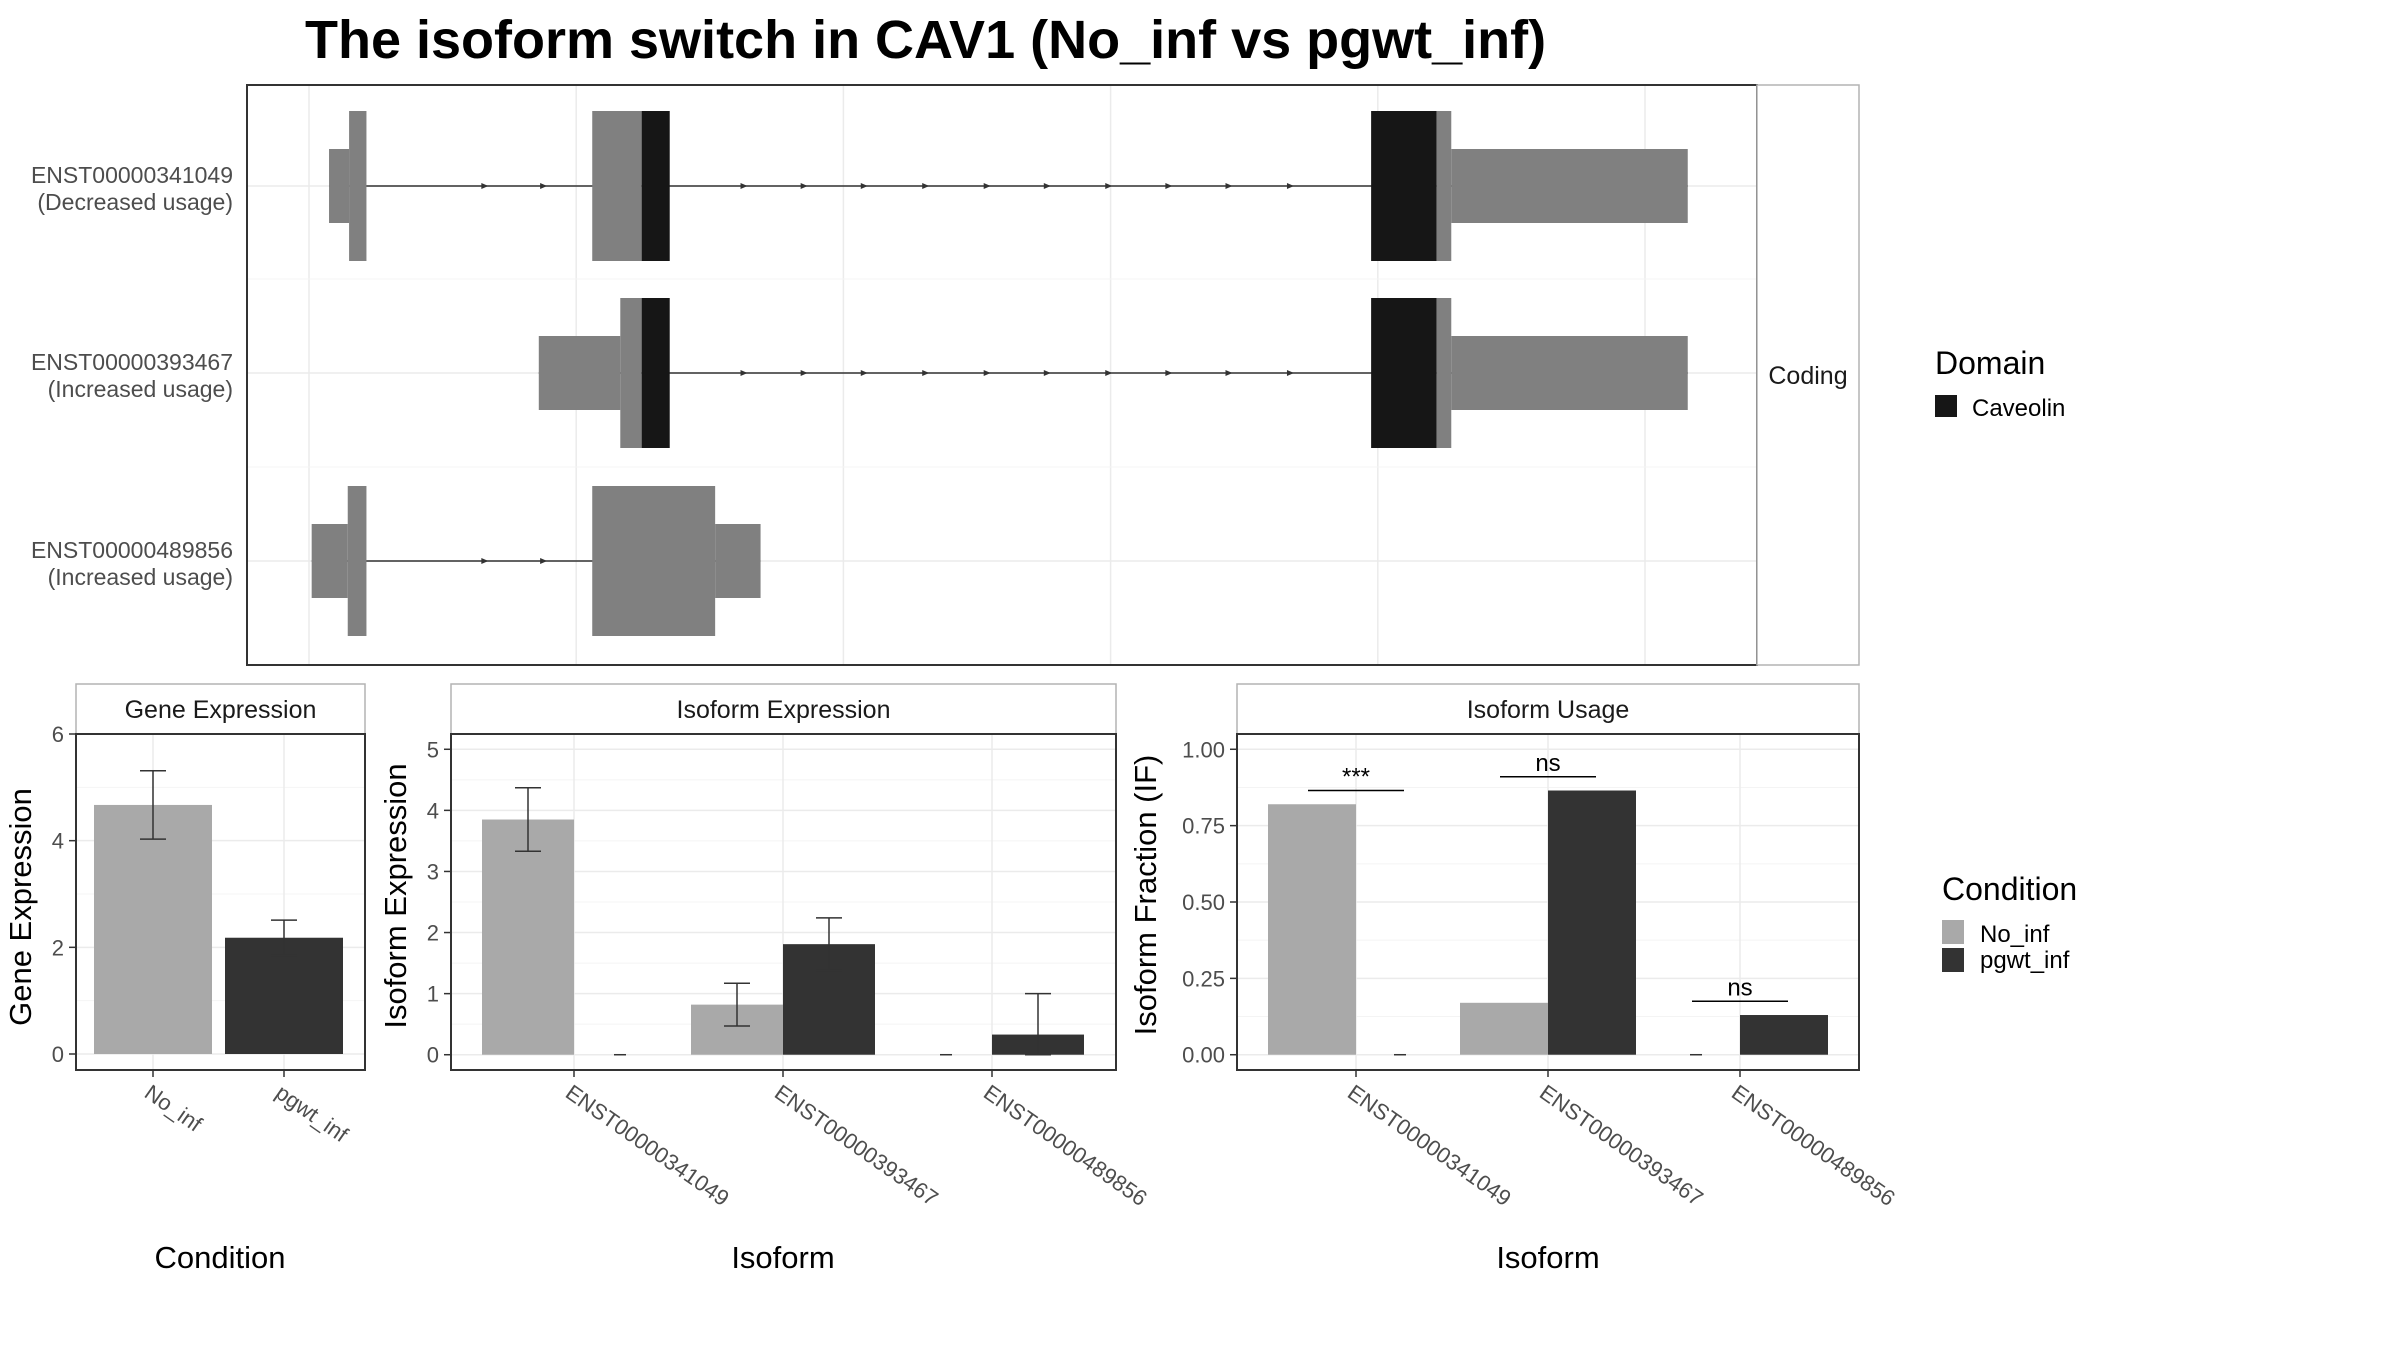 This screenshot has width=2400, height=1350. I want to click on significance-marks: *** ns ns, so click(1548, 876).